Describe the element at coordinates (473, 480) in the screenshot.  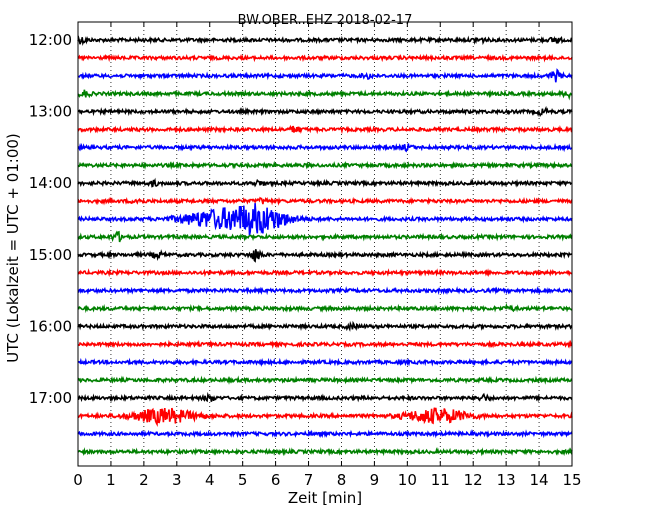
I see `x-tick-label: 12` at that location.